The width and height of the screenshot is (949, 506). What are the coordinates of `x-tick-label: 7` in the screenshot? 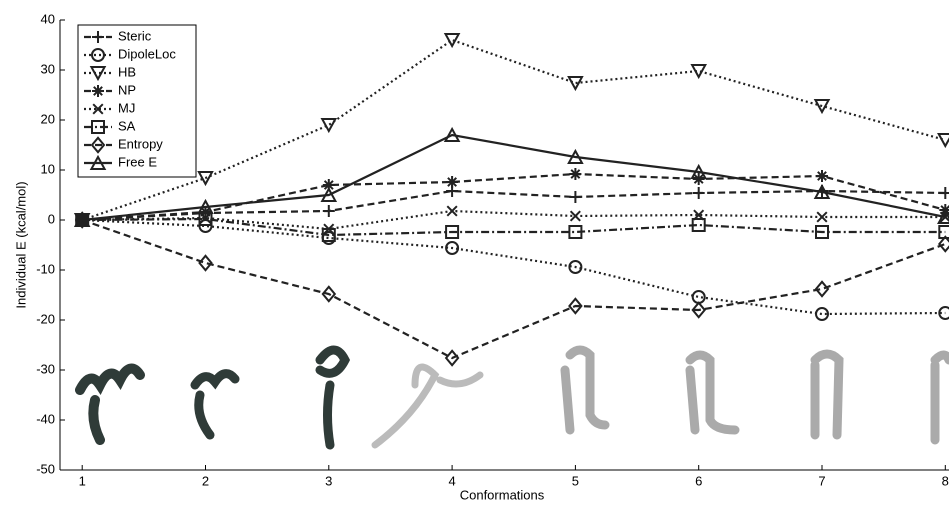 It's located at (821, 480).